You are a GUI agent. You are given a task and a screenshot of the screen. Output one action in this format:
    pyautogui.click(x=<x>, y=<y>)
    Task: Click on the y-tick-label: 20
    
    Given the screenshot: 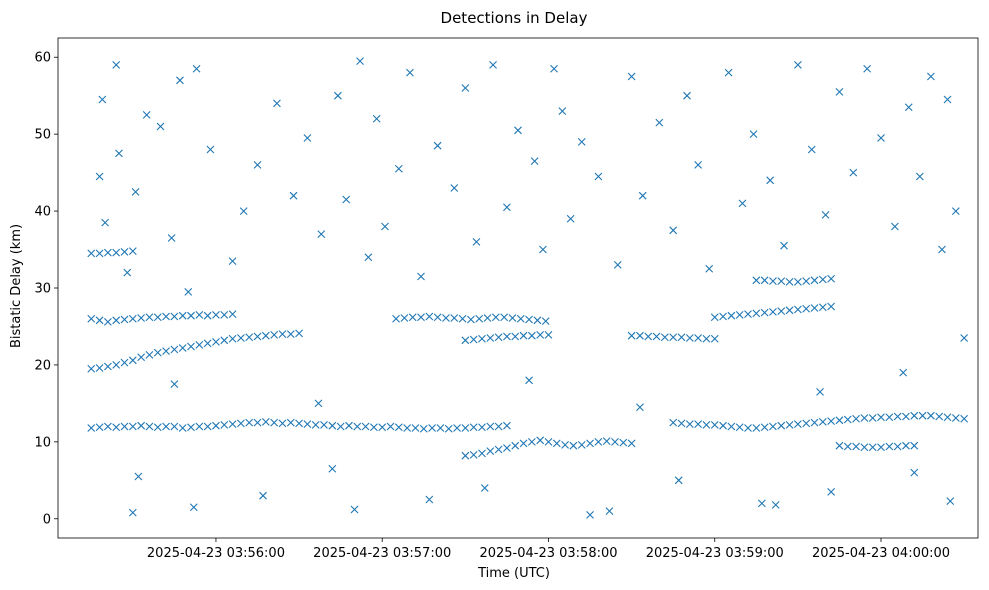 What is the action you would take?
    pyautogui.click(x=42, y=365)
    